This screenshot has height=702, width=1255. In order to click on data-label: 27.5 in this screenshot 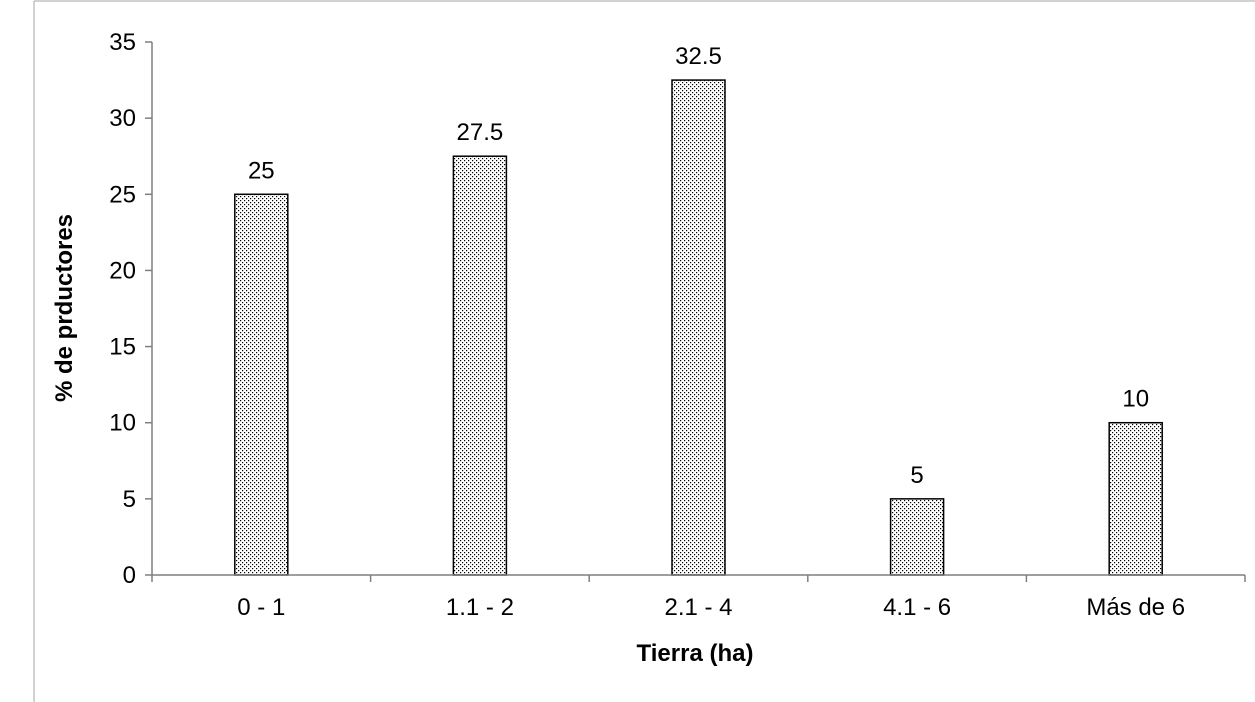, I will do `click(480, 132)`.